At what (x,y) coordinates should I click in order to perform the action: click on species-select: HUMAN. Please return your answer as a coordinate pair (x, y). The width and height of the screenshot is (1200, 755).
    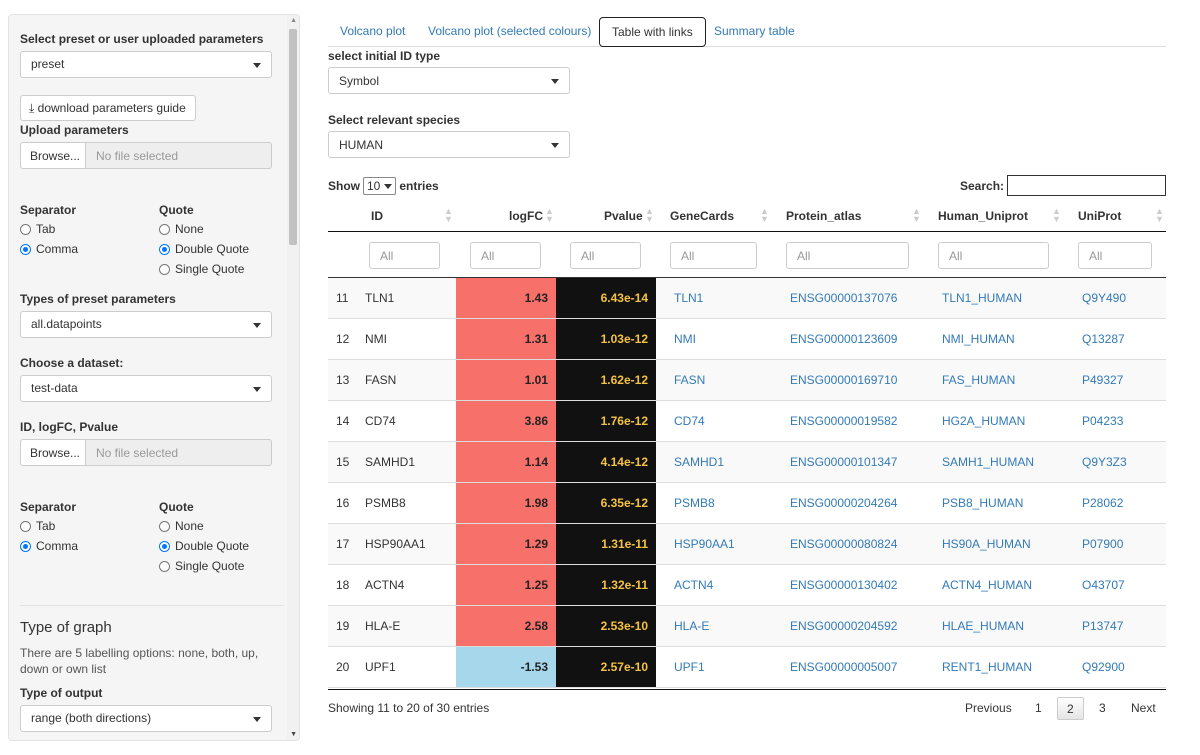
    Looking at the image, I should click on (449, 144).